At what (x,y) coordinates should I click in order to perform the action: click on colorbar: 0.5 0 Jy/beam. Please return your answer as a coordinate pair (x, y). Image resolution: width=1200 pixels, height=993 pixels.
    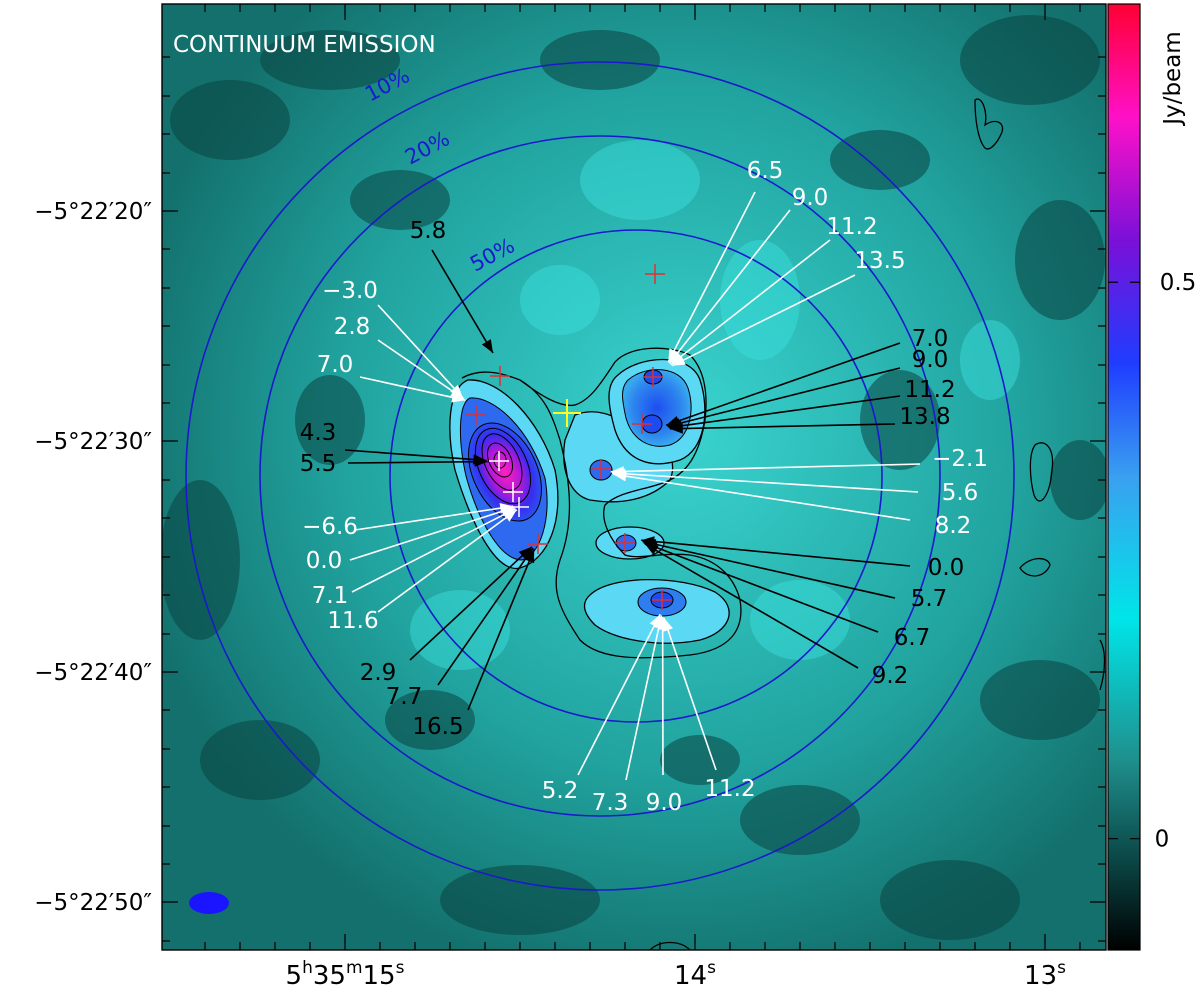
    Looking at the image, I should click on (1152, 477).